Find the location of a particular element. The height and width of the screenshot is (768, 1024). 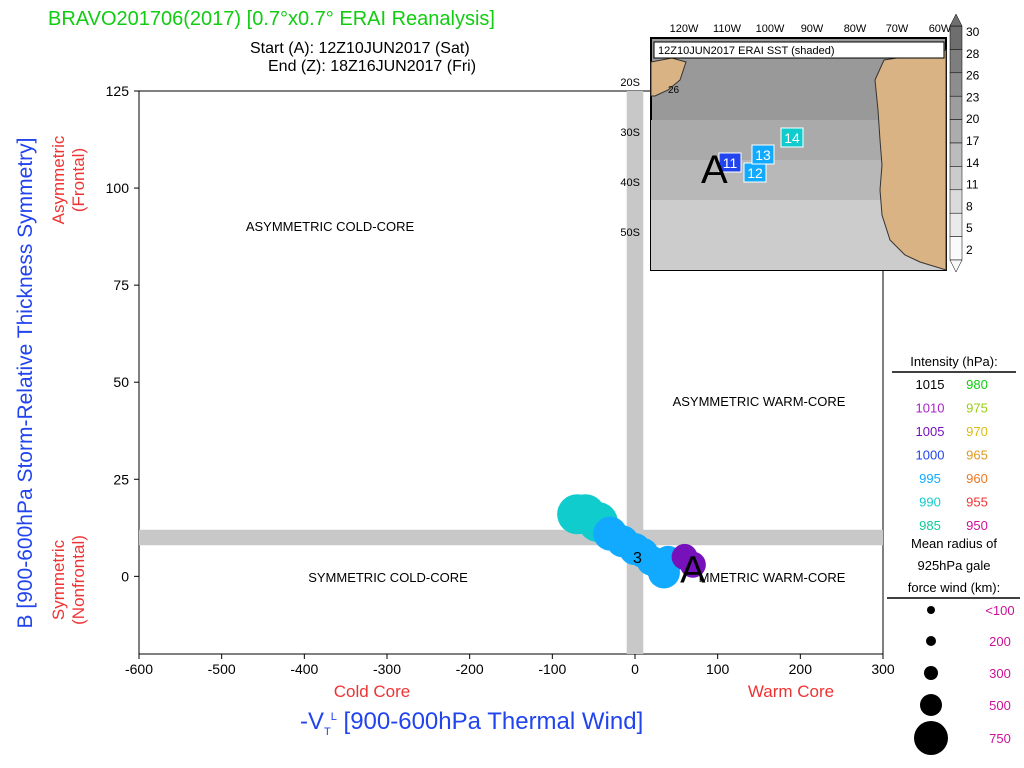

end-time-label: End (Z): 18Z16JUN2017 (Fri) is located at coordinates (372, 66).